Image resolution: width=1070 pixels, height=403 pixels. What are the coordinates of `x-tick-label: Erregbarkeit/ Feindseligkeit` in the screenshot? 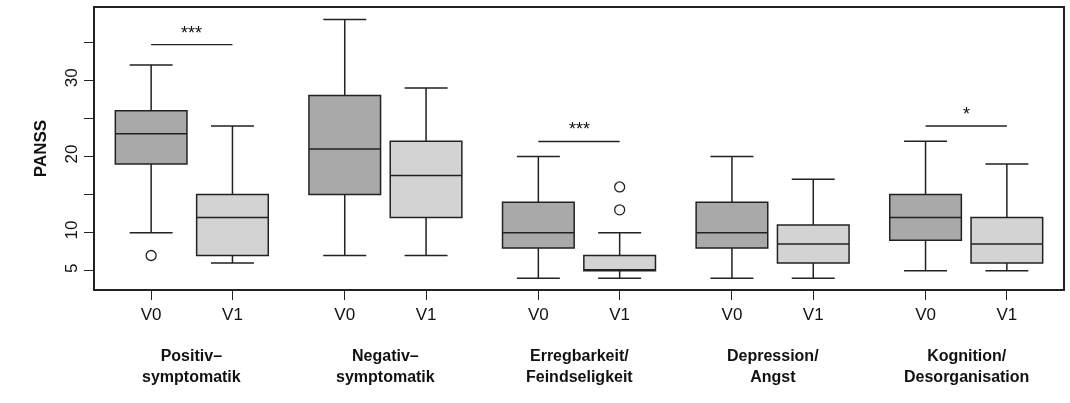 It's located at (580, 366).